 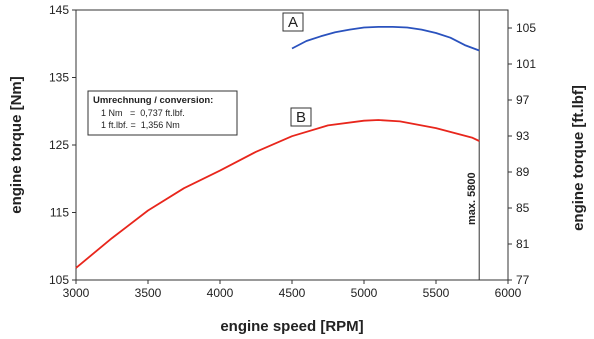 What do you see at coordinates (148, 293) in the screenshot?
I see `x-tick-label: 3500` at bounding box center [148, 293].